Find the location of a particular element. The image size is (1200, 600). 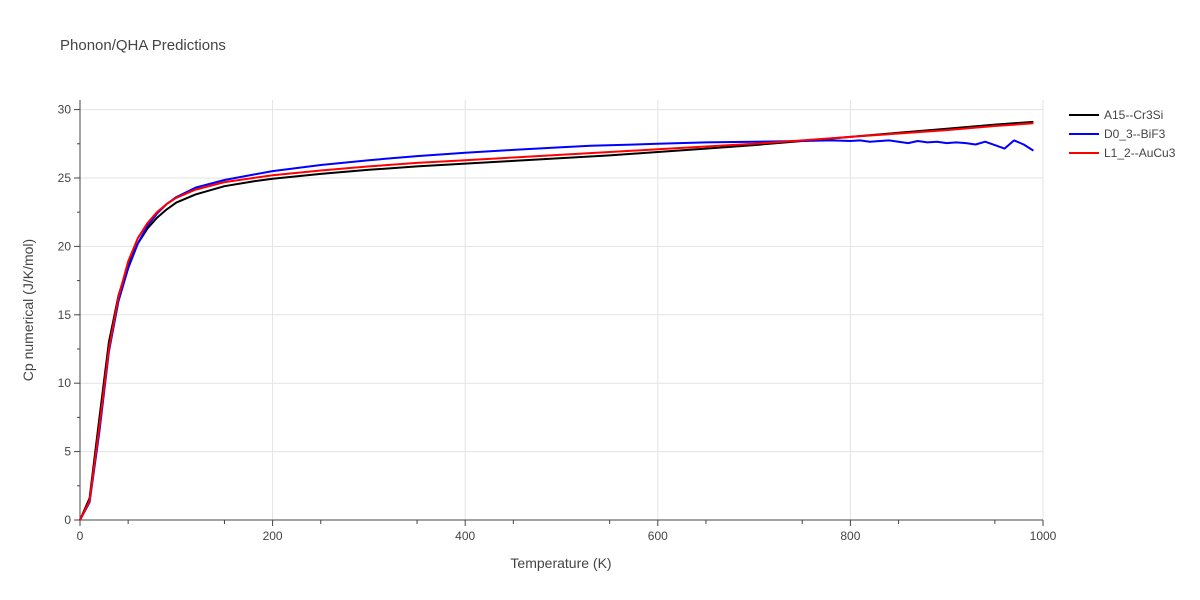

y-tick-label: 20 is located at coordinates (65, 246).